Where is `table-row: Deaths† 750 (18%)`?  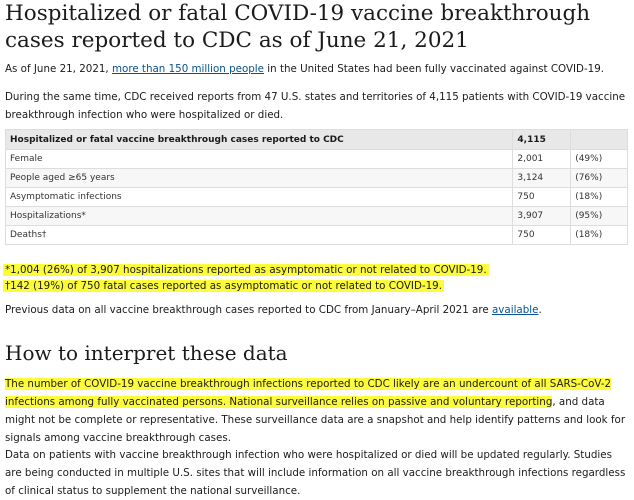
table-row: Deaths† 750 (18%) is located at coordinates (316, 235).